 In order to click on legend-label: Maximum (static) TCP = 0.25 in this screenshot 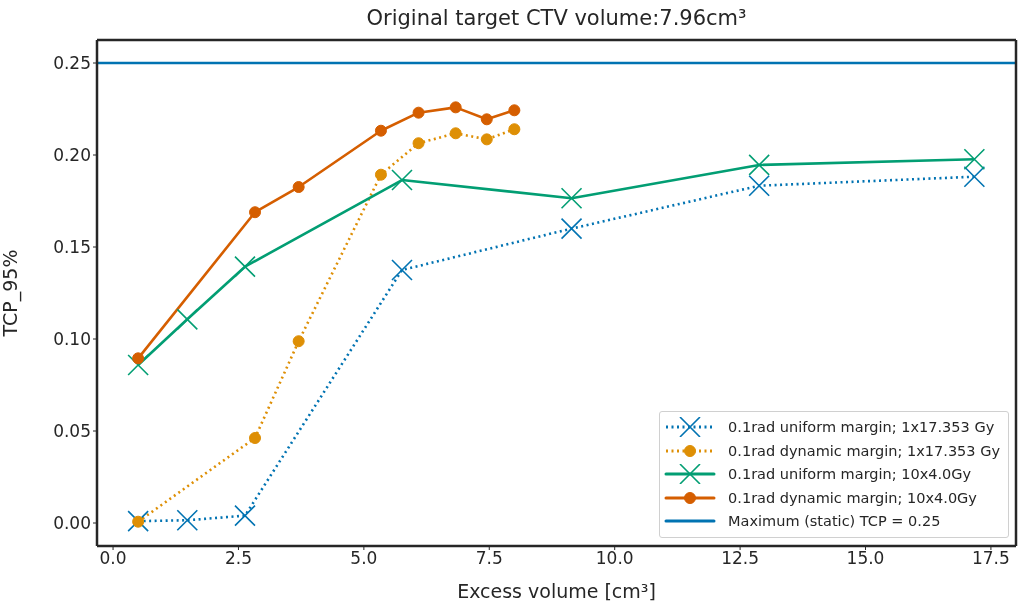, I will do `click(834, 521)`.